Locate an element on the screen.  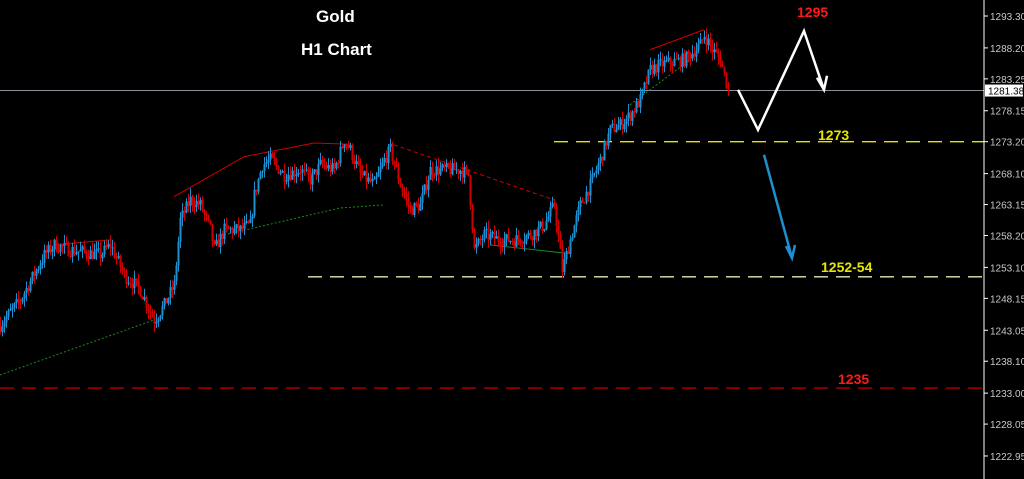
level-label-1235: 1235 is located at coordinates (854, 379).